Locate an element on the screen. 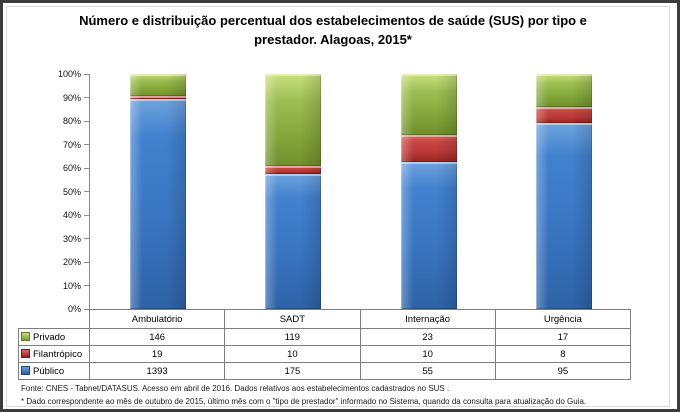 Image resolution: width=680 pixels, height=412 pixels. table-header-sadt: SADT is located at coordinates (292, 319).